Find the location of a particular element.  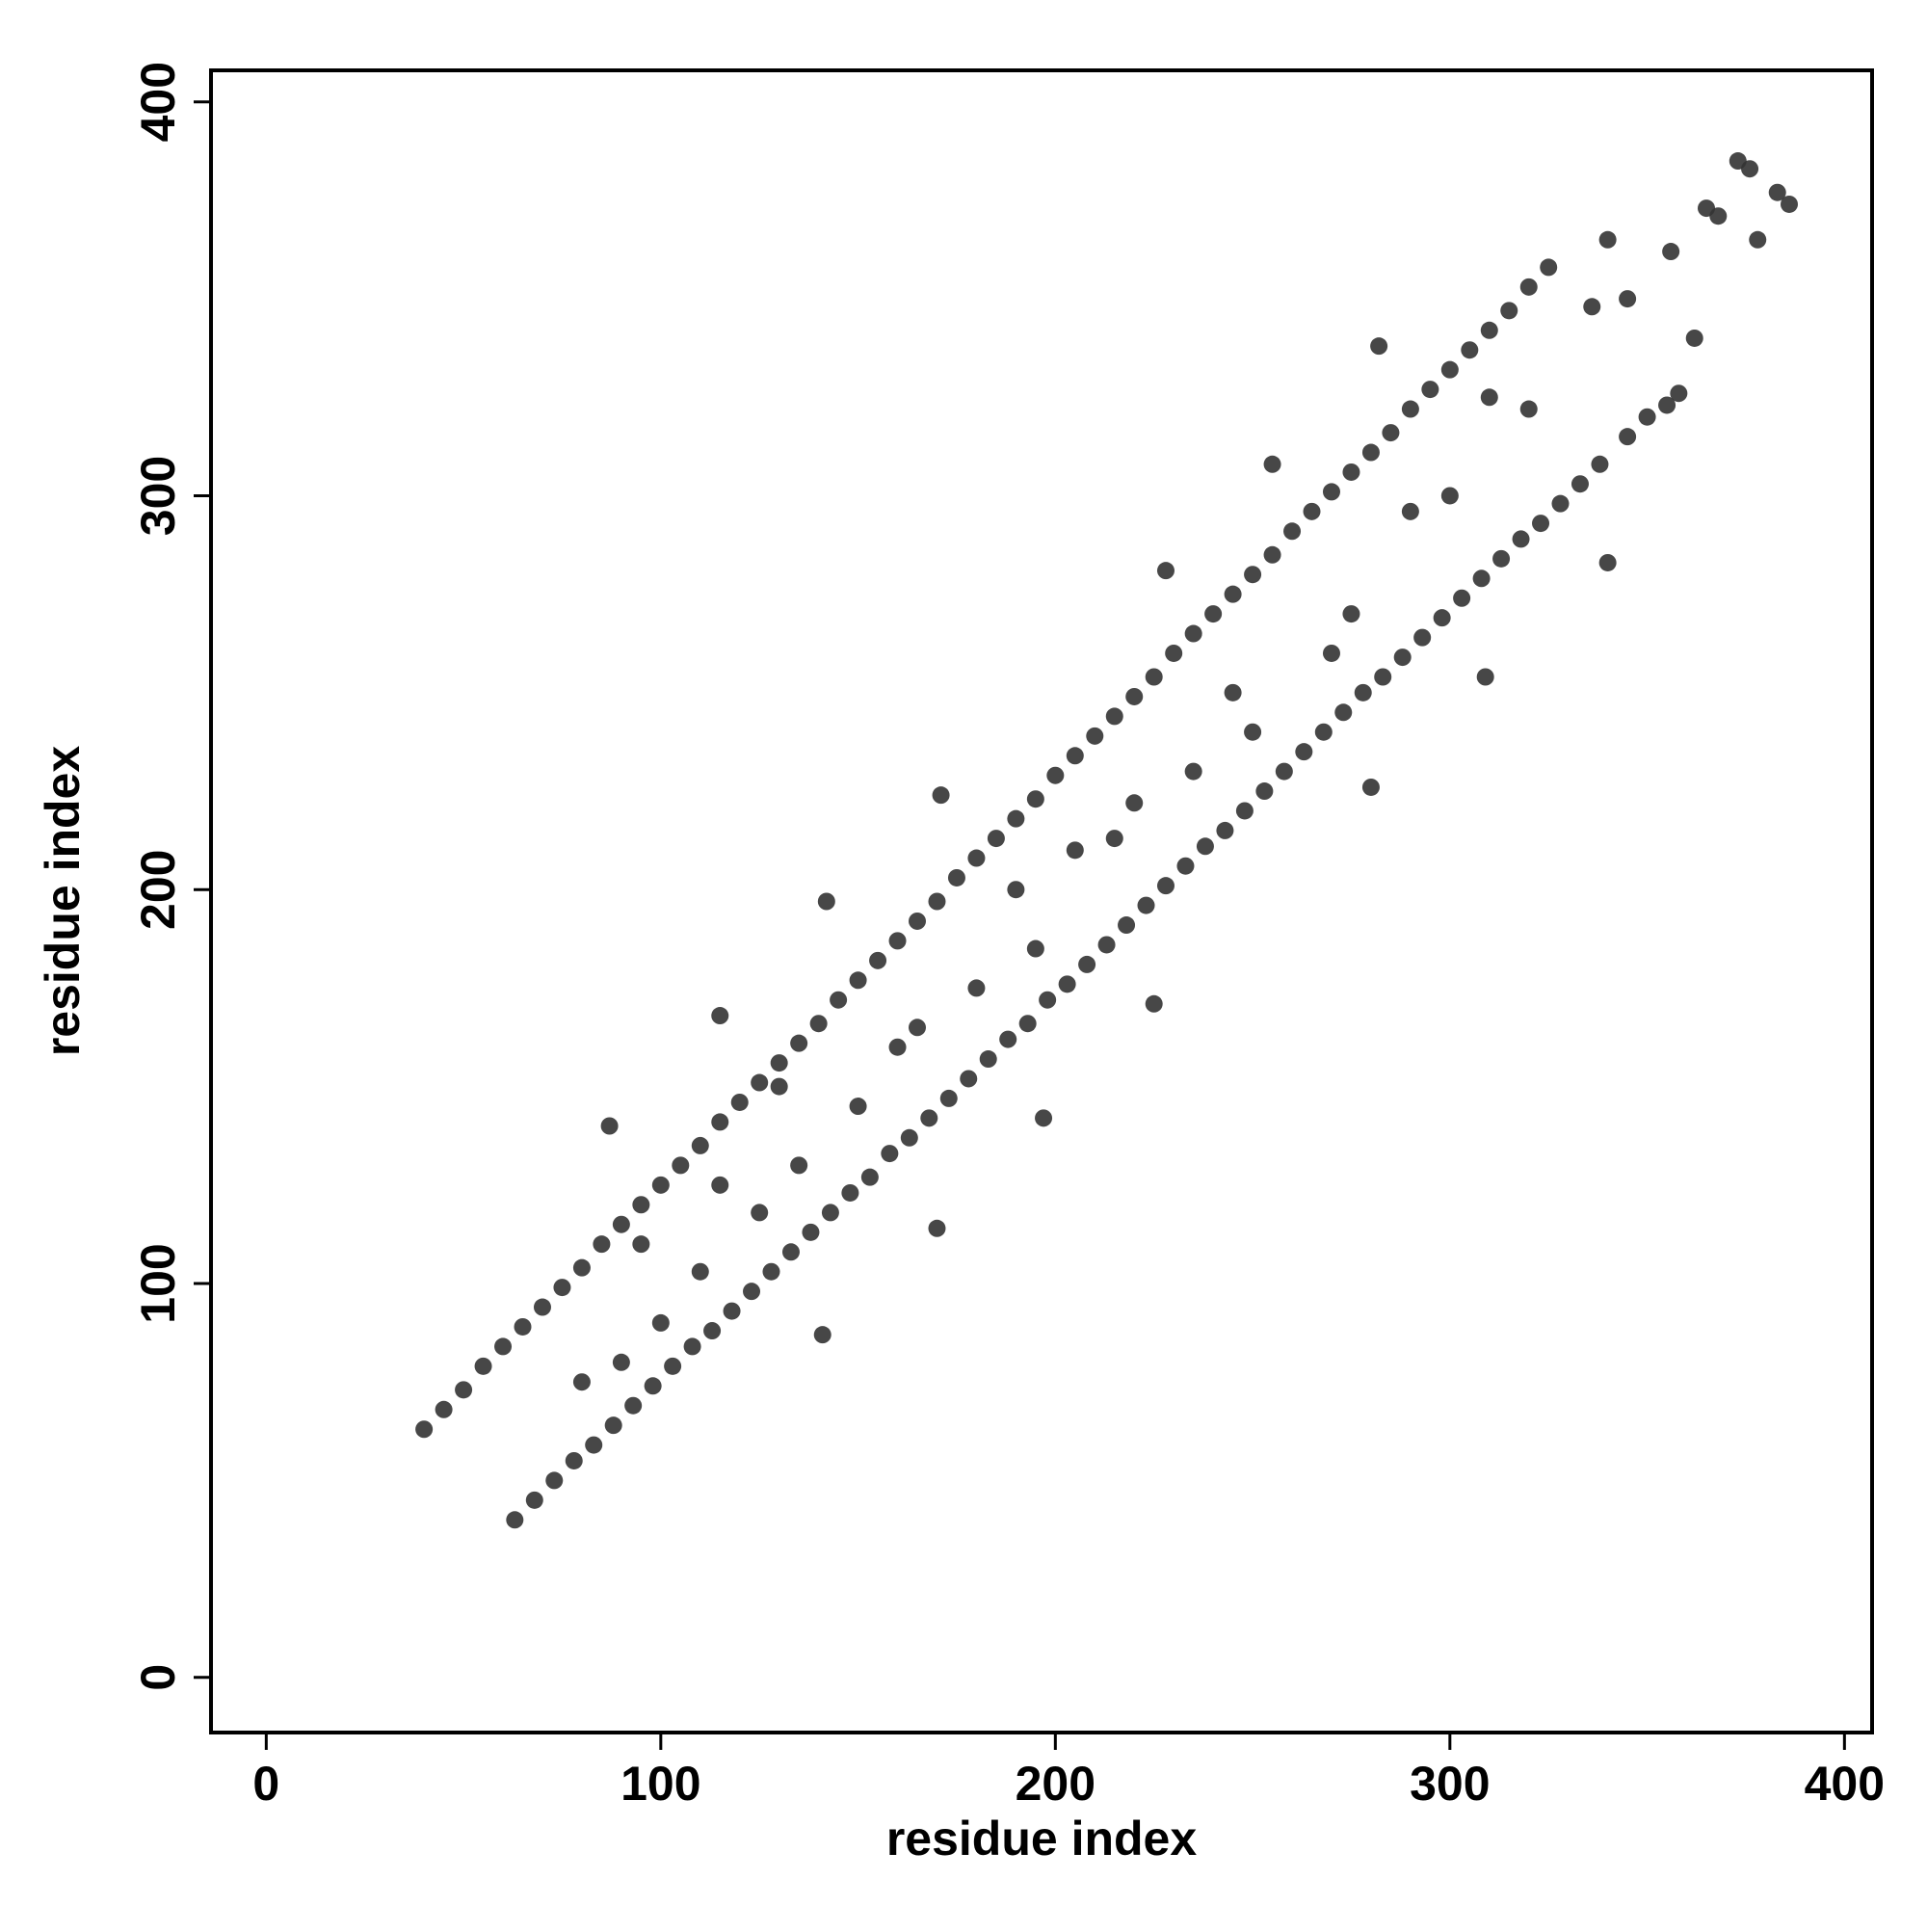

y-tick-label: 0 is located at coordinates (158, 1677).